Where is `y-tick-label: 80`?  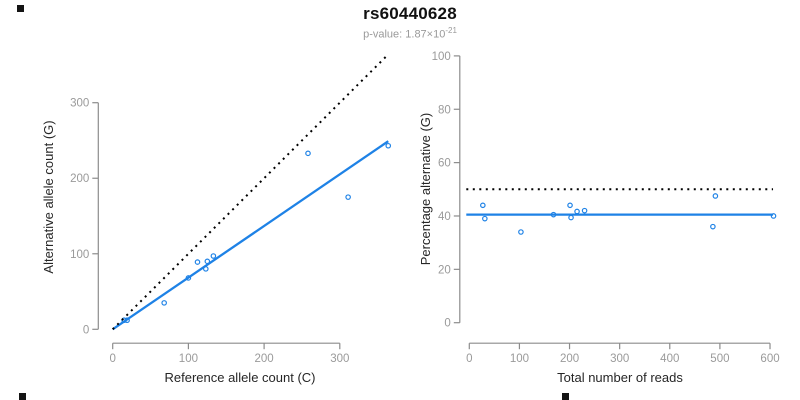 y-tick-label: 80 is located at coordinates (444, 110).